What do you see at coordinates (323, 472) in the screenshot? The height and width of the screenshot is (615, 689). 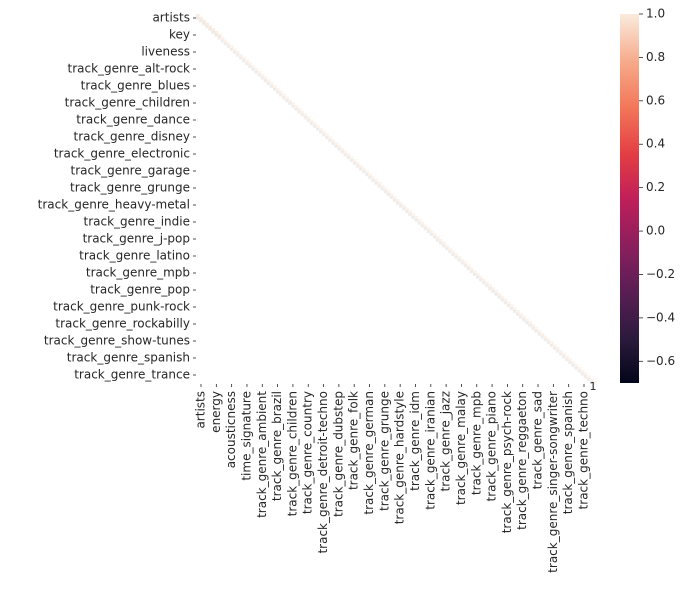 I see `x-tick-label: track_genre_detroit-techno` at bounding box center [323, 472].